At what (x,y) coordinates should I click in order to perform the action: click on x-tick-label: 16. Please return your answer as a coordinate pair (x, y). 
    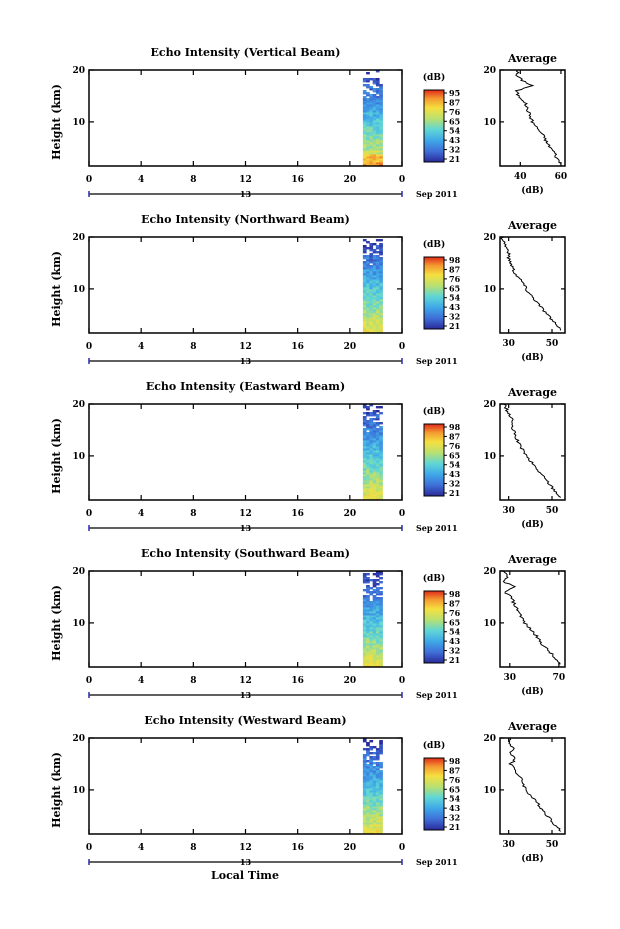
    Looking at the image, I should click on (297, 848).